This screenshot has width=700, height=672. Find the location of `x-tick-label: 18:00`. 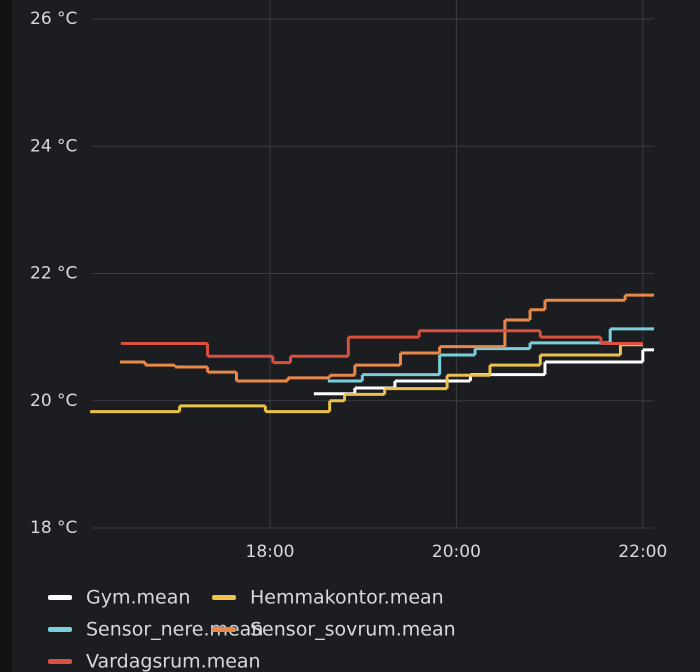

x-tick-label: 18:00 is located at coordinates (270, 552).